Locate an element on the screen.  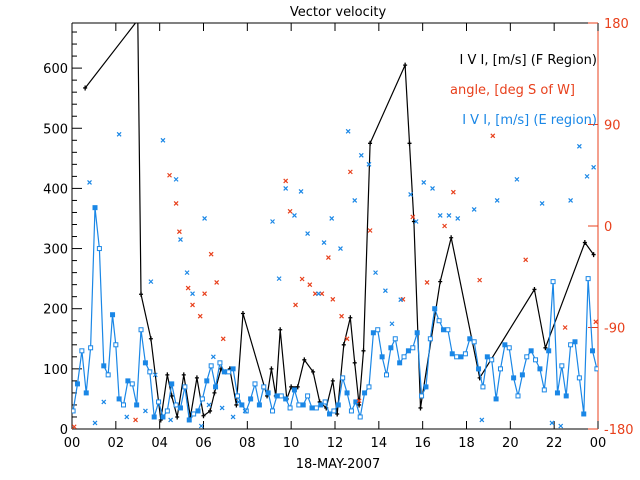
y-left-tick-label: 0 is located at coordinates (64, 430).